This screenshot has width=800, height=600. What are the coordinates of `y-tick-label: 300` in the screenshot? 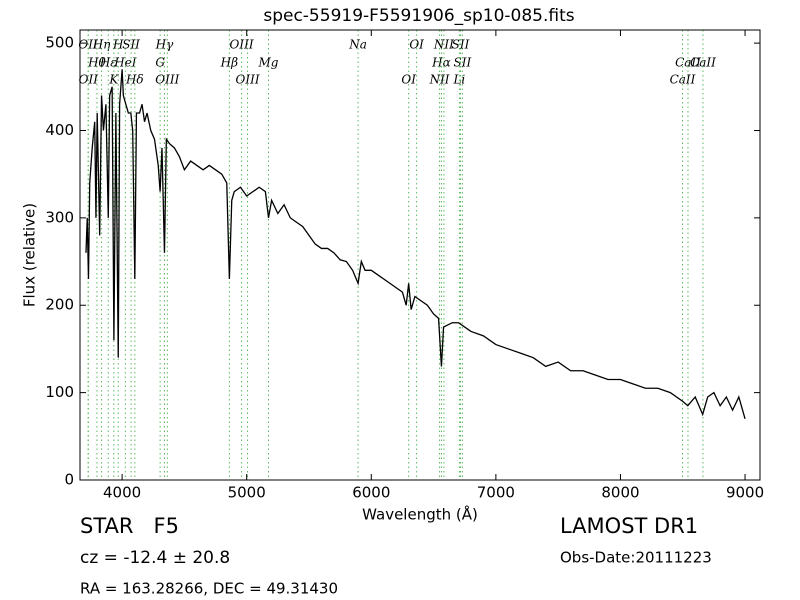 It's located at (59, 217).